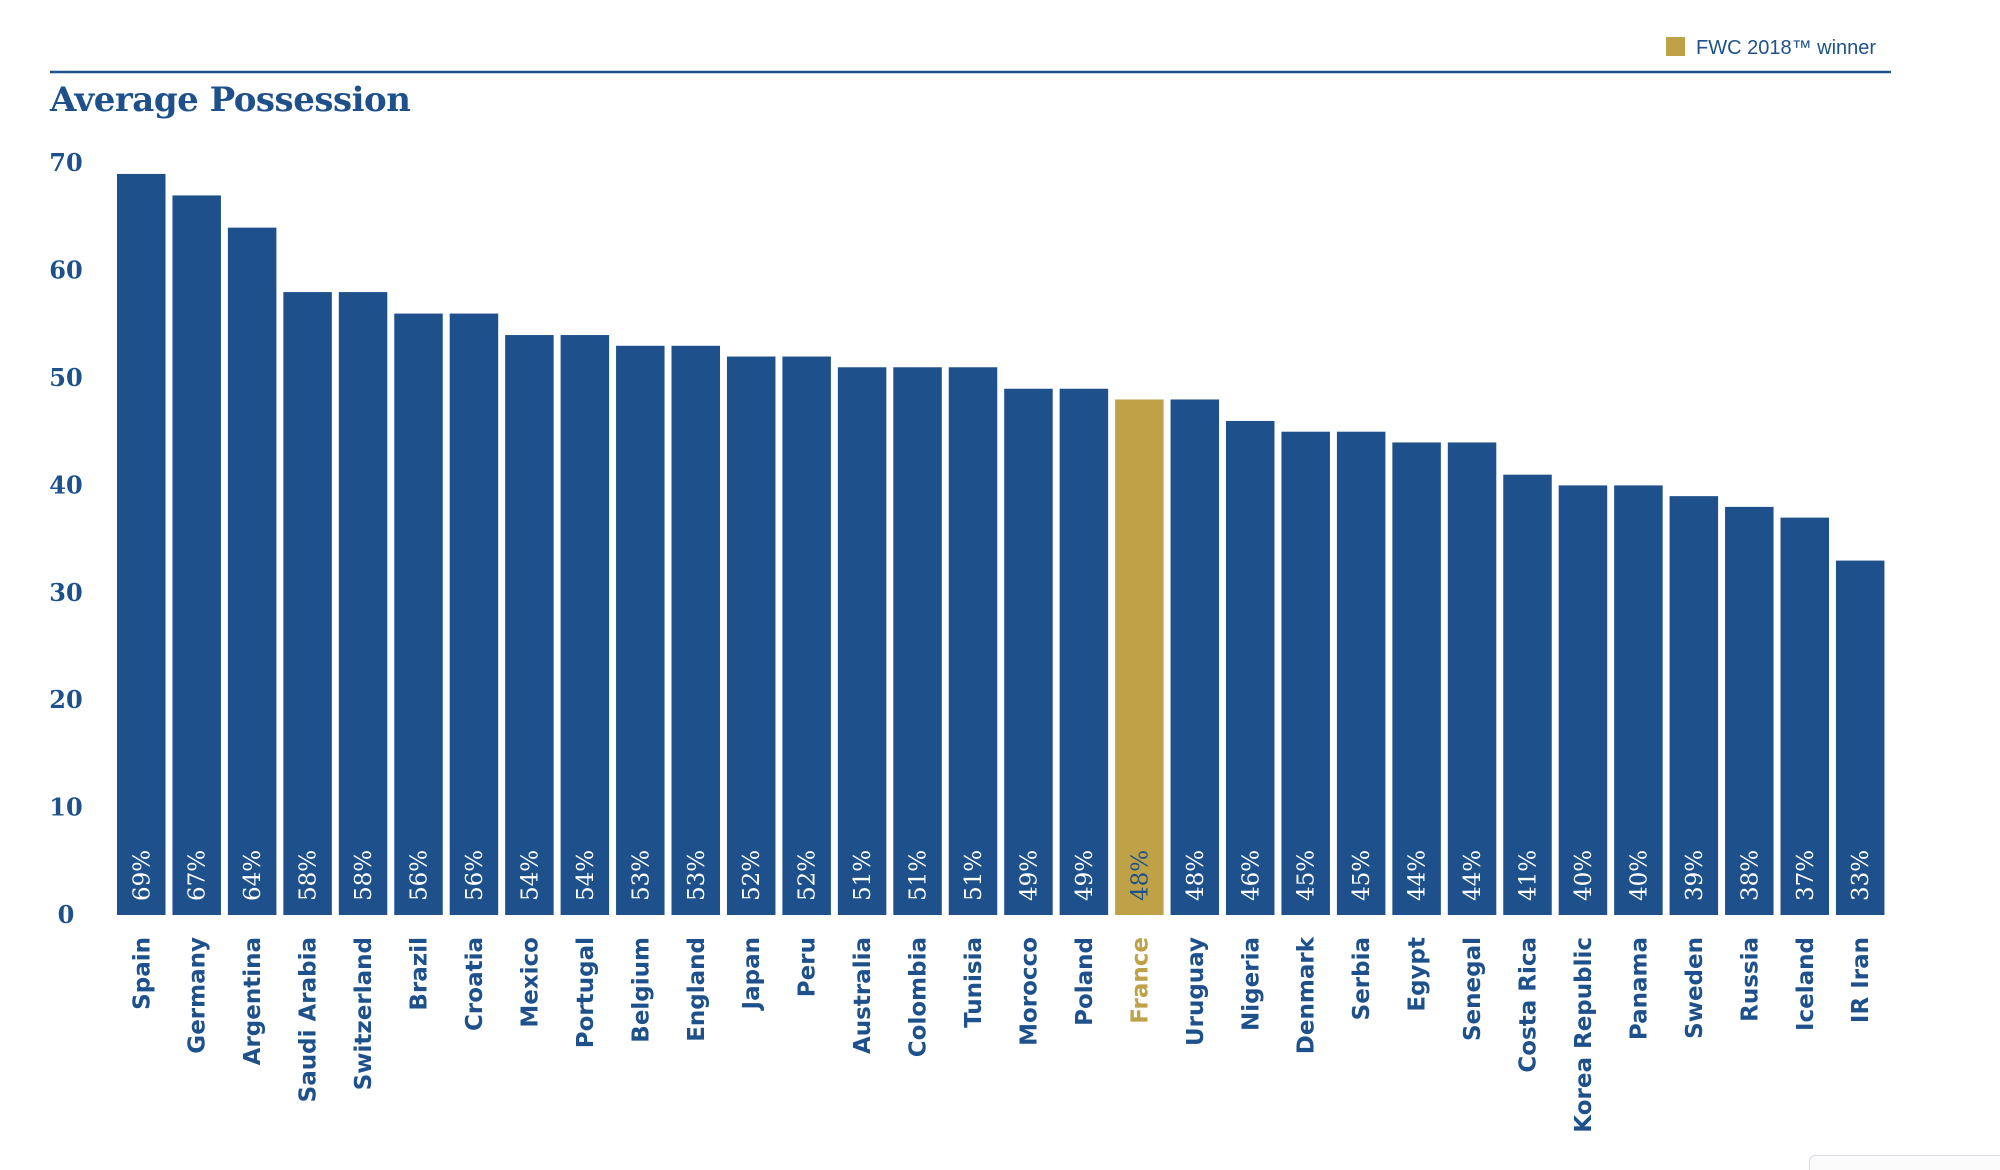 The image size is (2000, 1170). What do you see at coordinates (1694, 705) in the screenshot?
I see `bar-sweden` at bounding box center [1694, 705].